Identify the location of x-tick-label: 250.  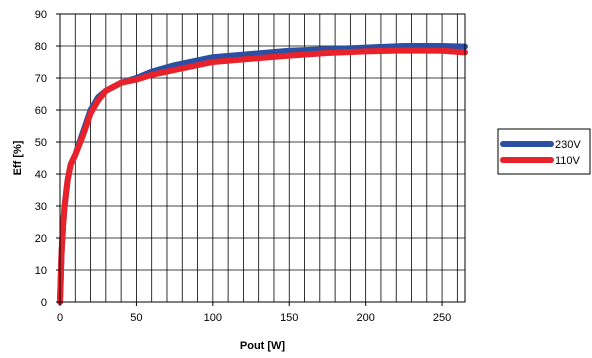
(442, 318).